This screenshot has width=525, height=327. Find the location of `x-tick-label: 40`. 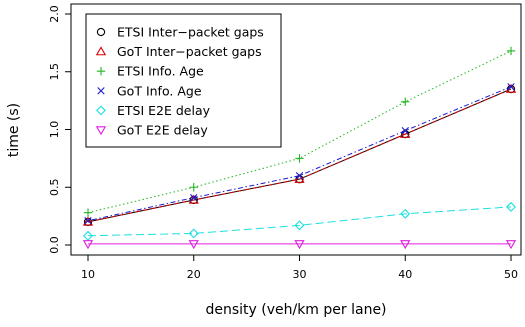

x-tick-label: 40 is located at coordinates (405, 274).